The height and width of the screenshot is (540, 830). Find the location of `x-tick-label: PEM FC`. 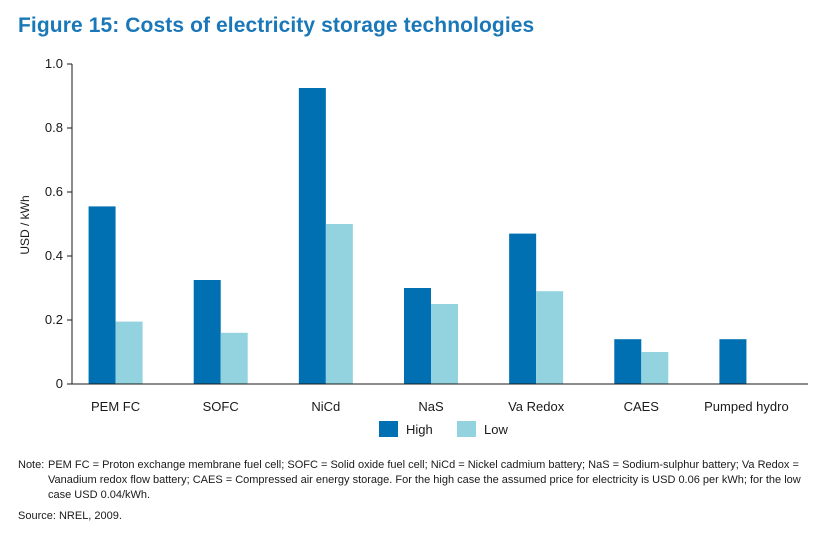

x-tick-label: PEM FC is located at coordinates (115, 406).